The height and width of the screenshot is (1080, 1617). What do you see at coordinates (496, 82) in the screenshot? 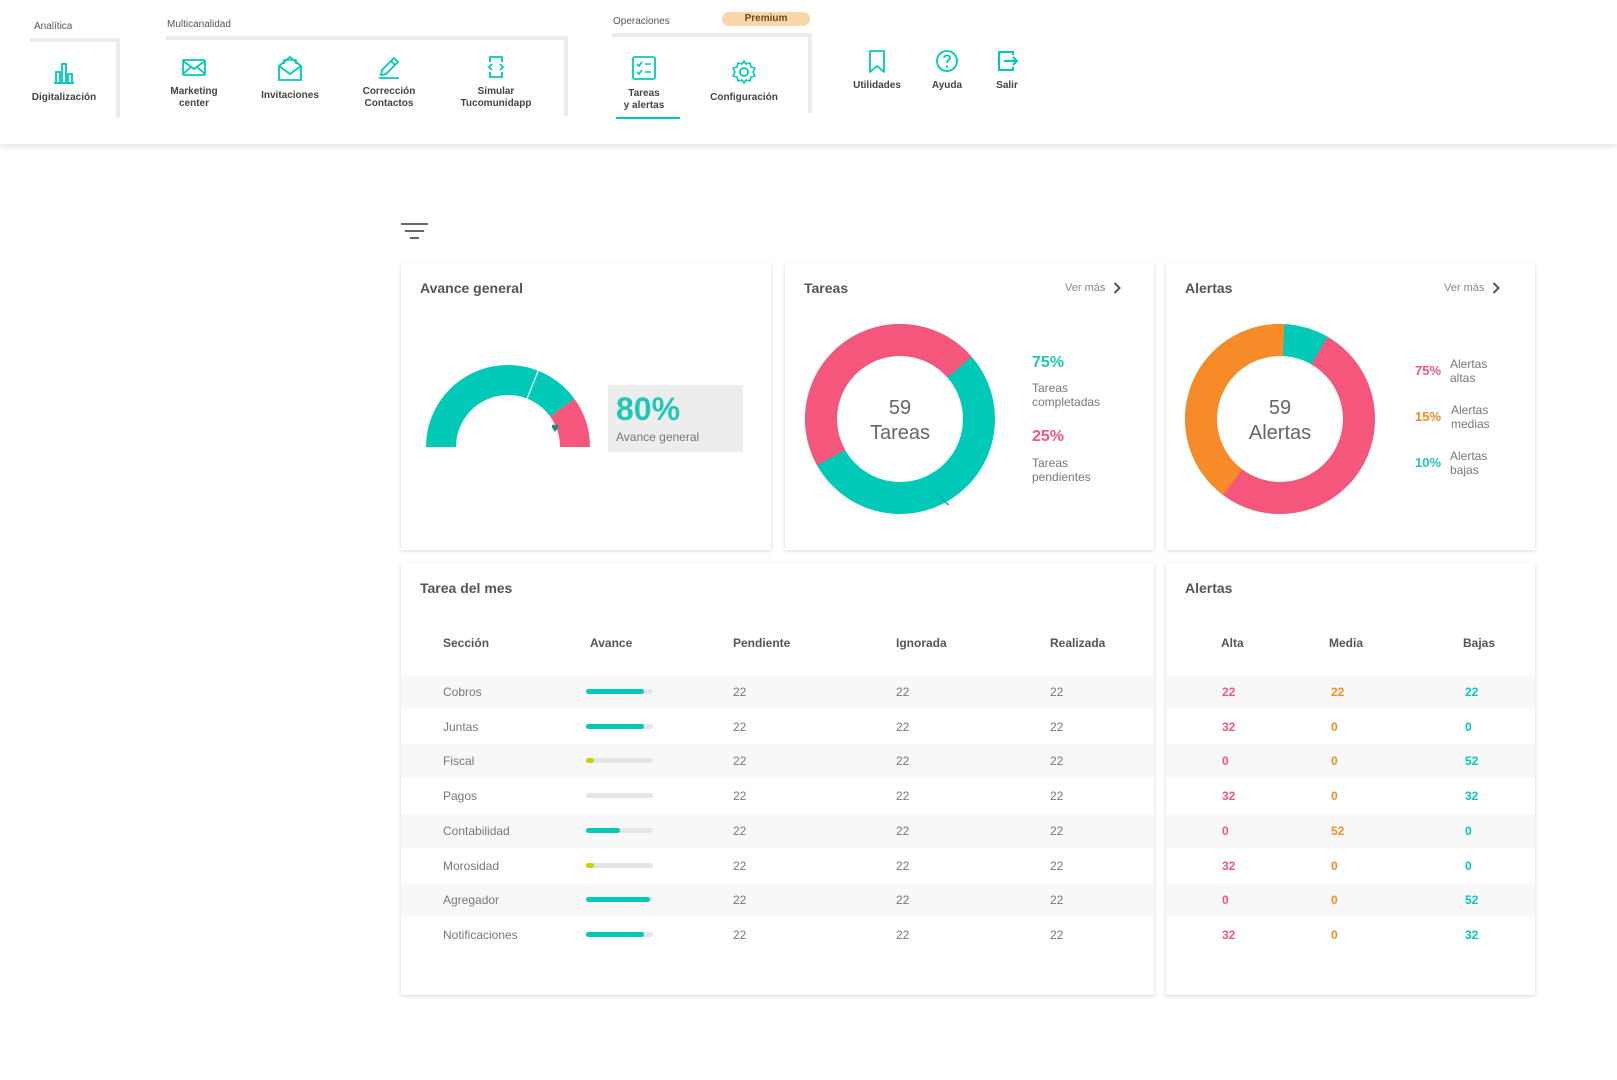
I see `tool-simular-tucomunidapp: Simular Tucomunidapp` at bounding box center [496, 82].